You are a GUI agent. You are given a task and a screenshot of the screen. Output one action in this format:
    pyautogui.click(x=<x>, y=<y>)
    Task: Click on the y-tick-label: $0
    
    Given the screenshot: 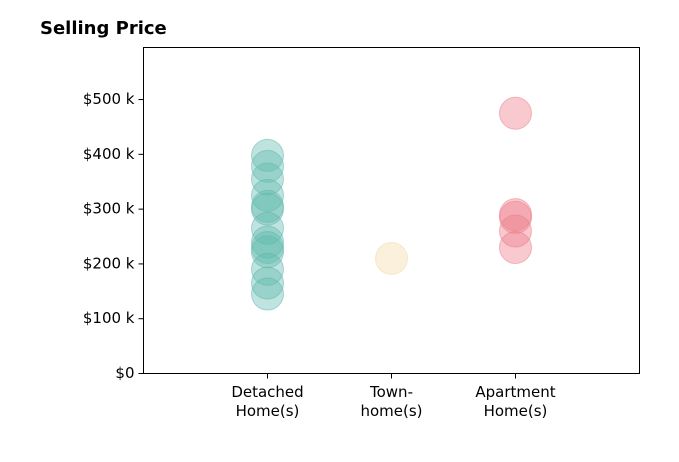 What is the action you would take?
    pyautogui.click(x=124, y=373)
    